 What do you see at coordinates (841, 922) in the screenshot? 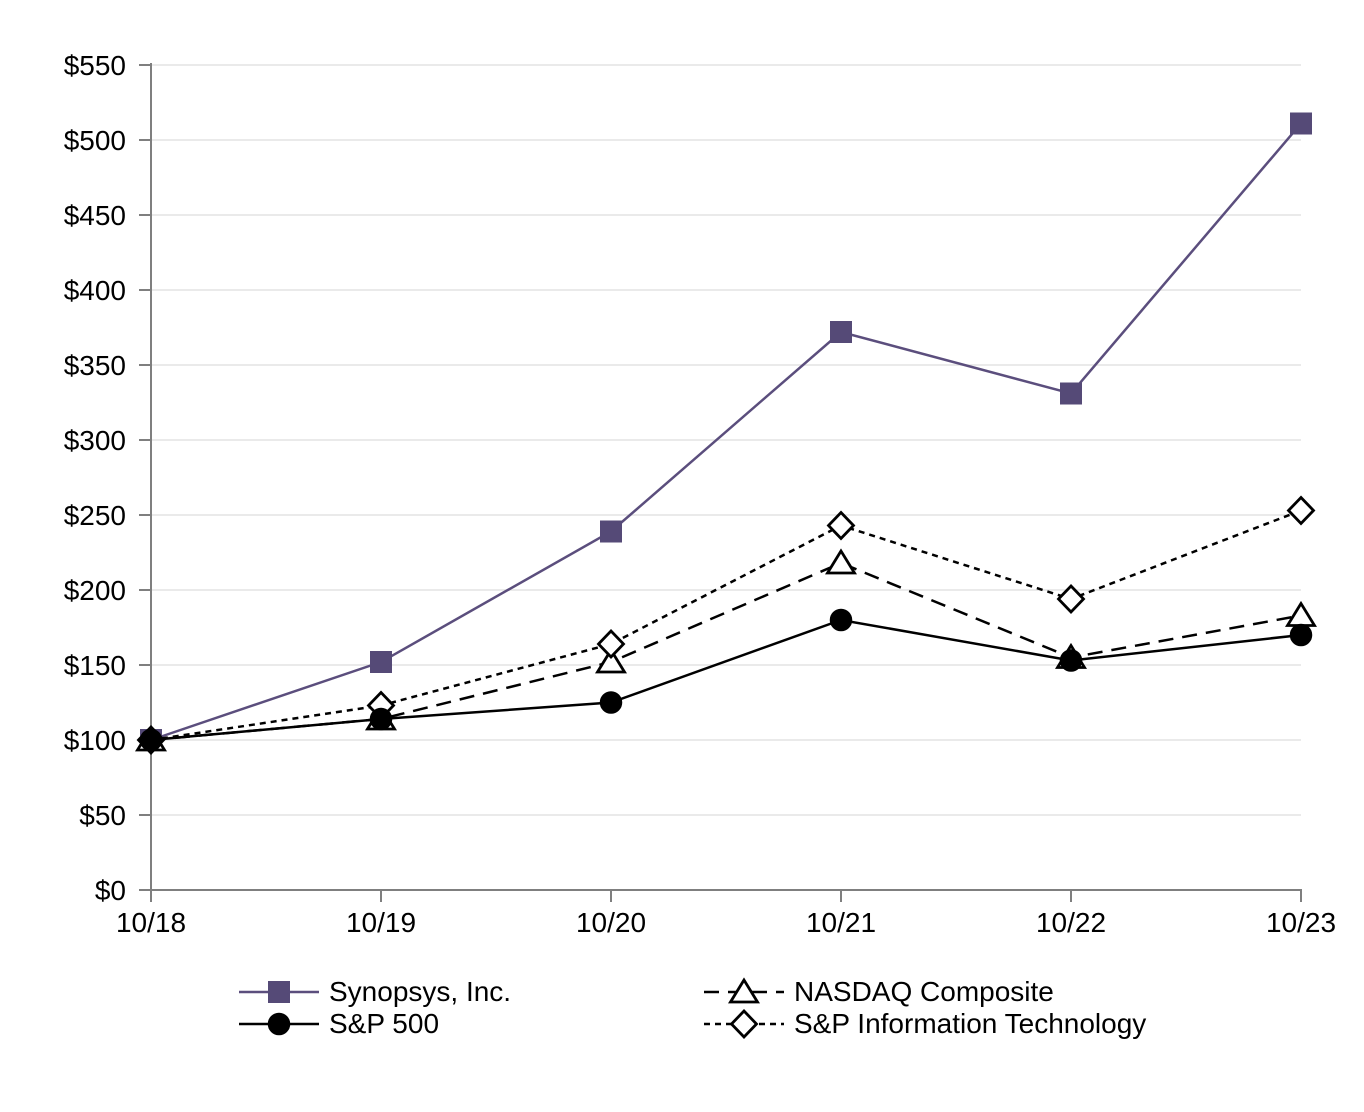
I see `x-axis-label-10/21: 10/21` at bounding box center [841, 922].